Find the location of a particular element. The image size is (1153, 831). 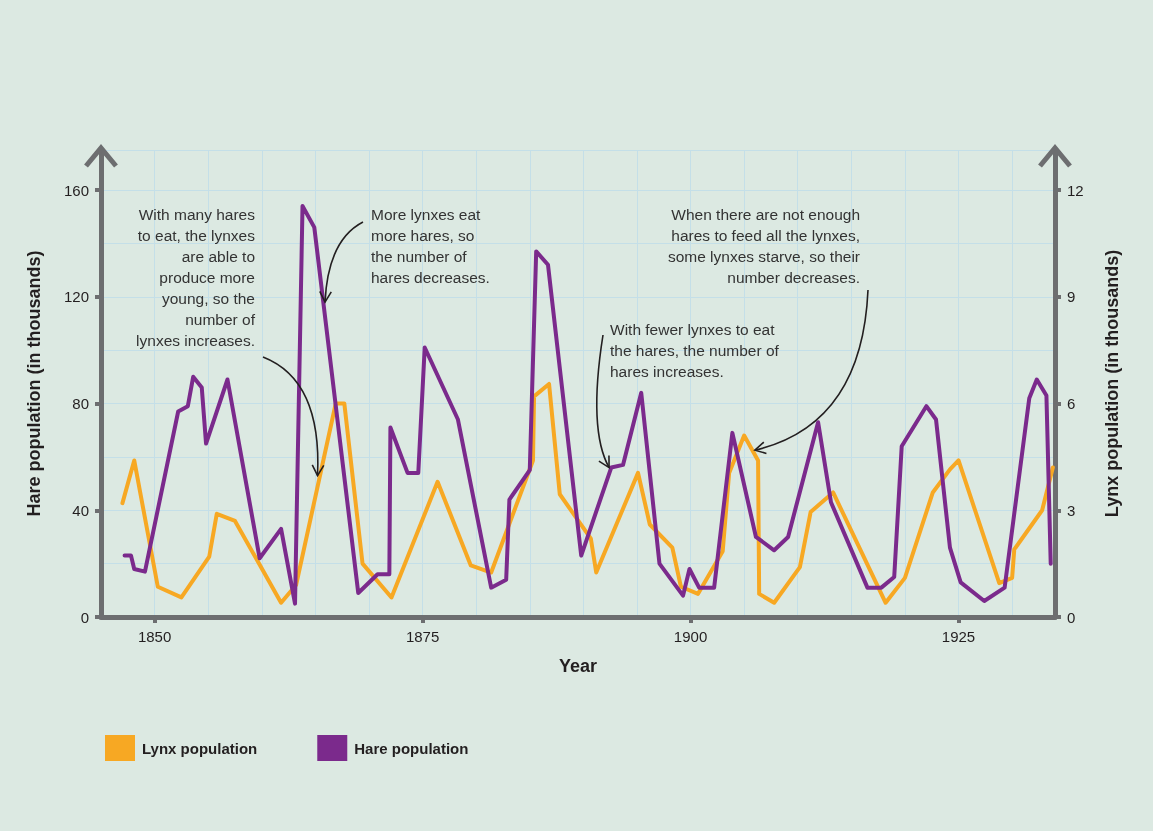

y2-tick-label: 3 is located at coordinates (1071, 510).